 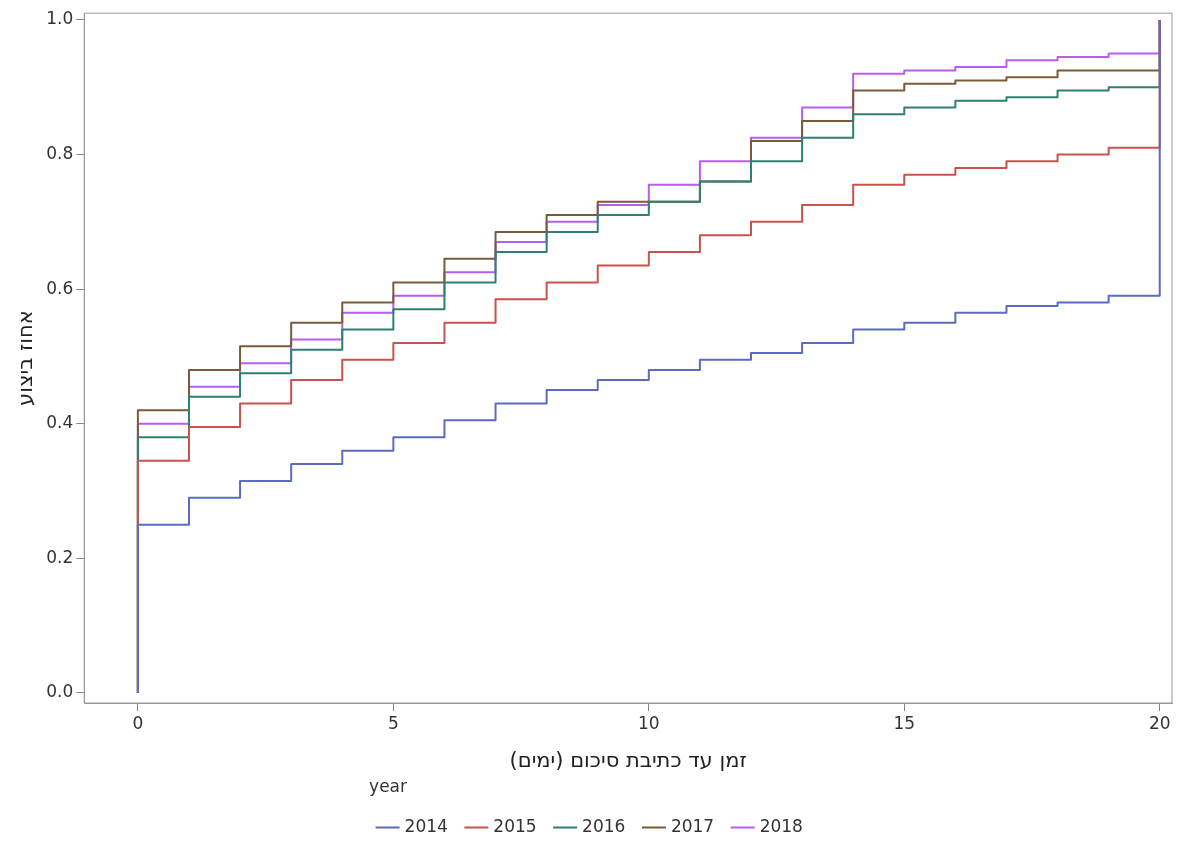 I want to click on x-tick-label: 15, so click(x=904, y=722).